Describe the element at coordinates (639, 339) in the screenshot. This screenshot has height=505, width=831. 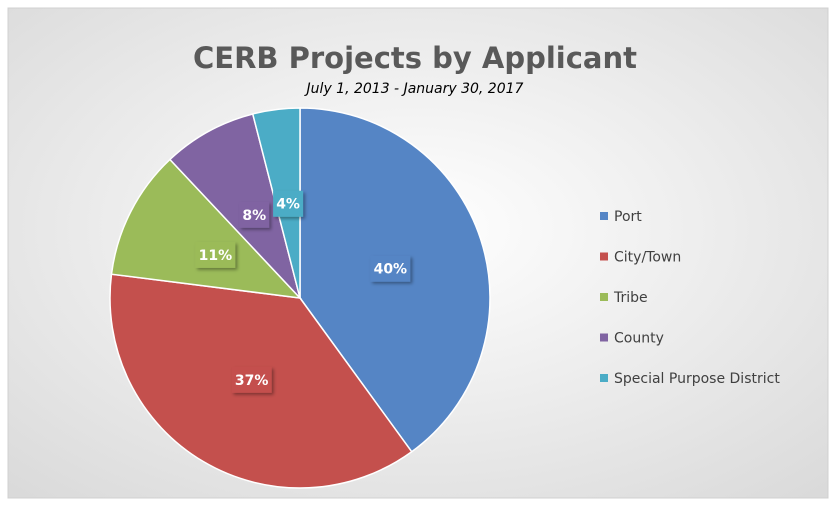
I see `legend-label: County` at that location.